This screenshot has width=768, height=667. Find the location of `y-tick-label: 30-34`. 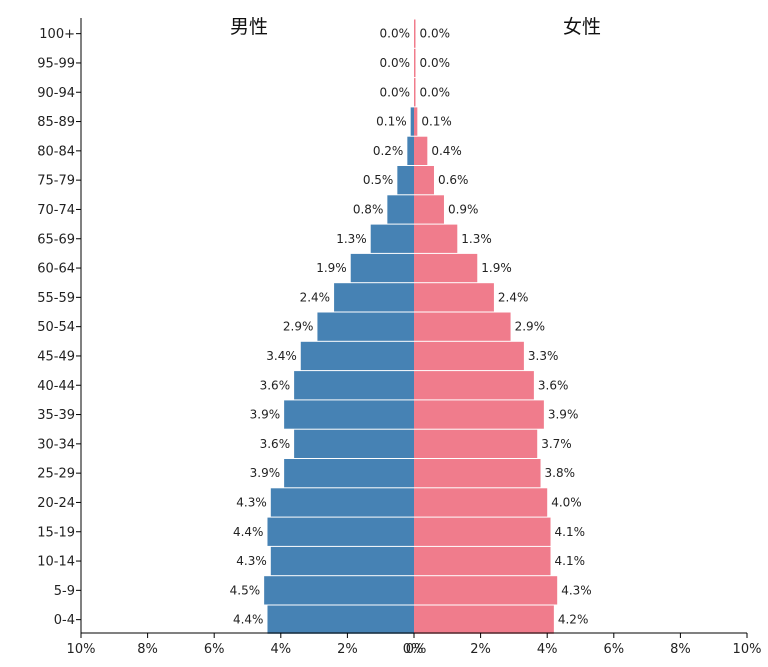

y-tick-label: 30-34 is located at coordinates (56, 444).